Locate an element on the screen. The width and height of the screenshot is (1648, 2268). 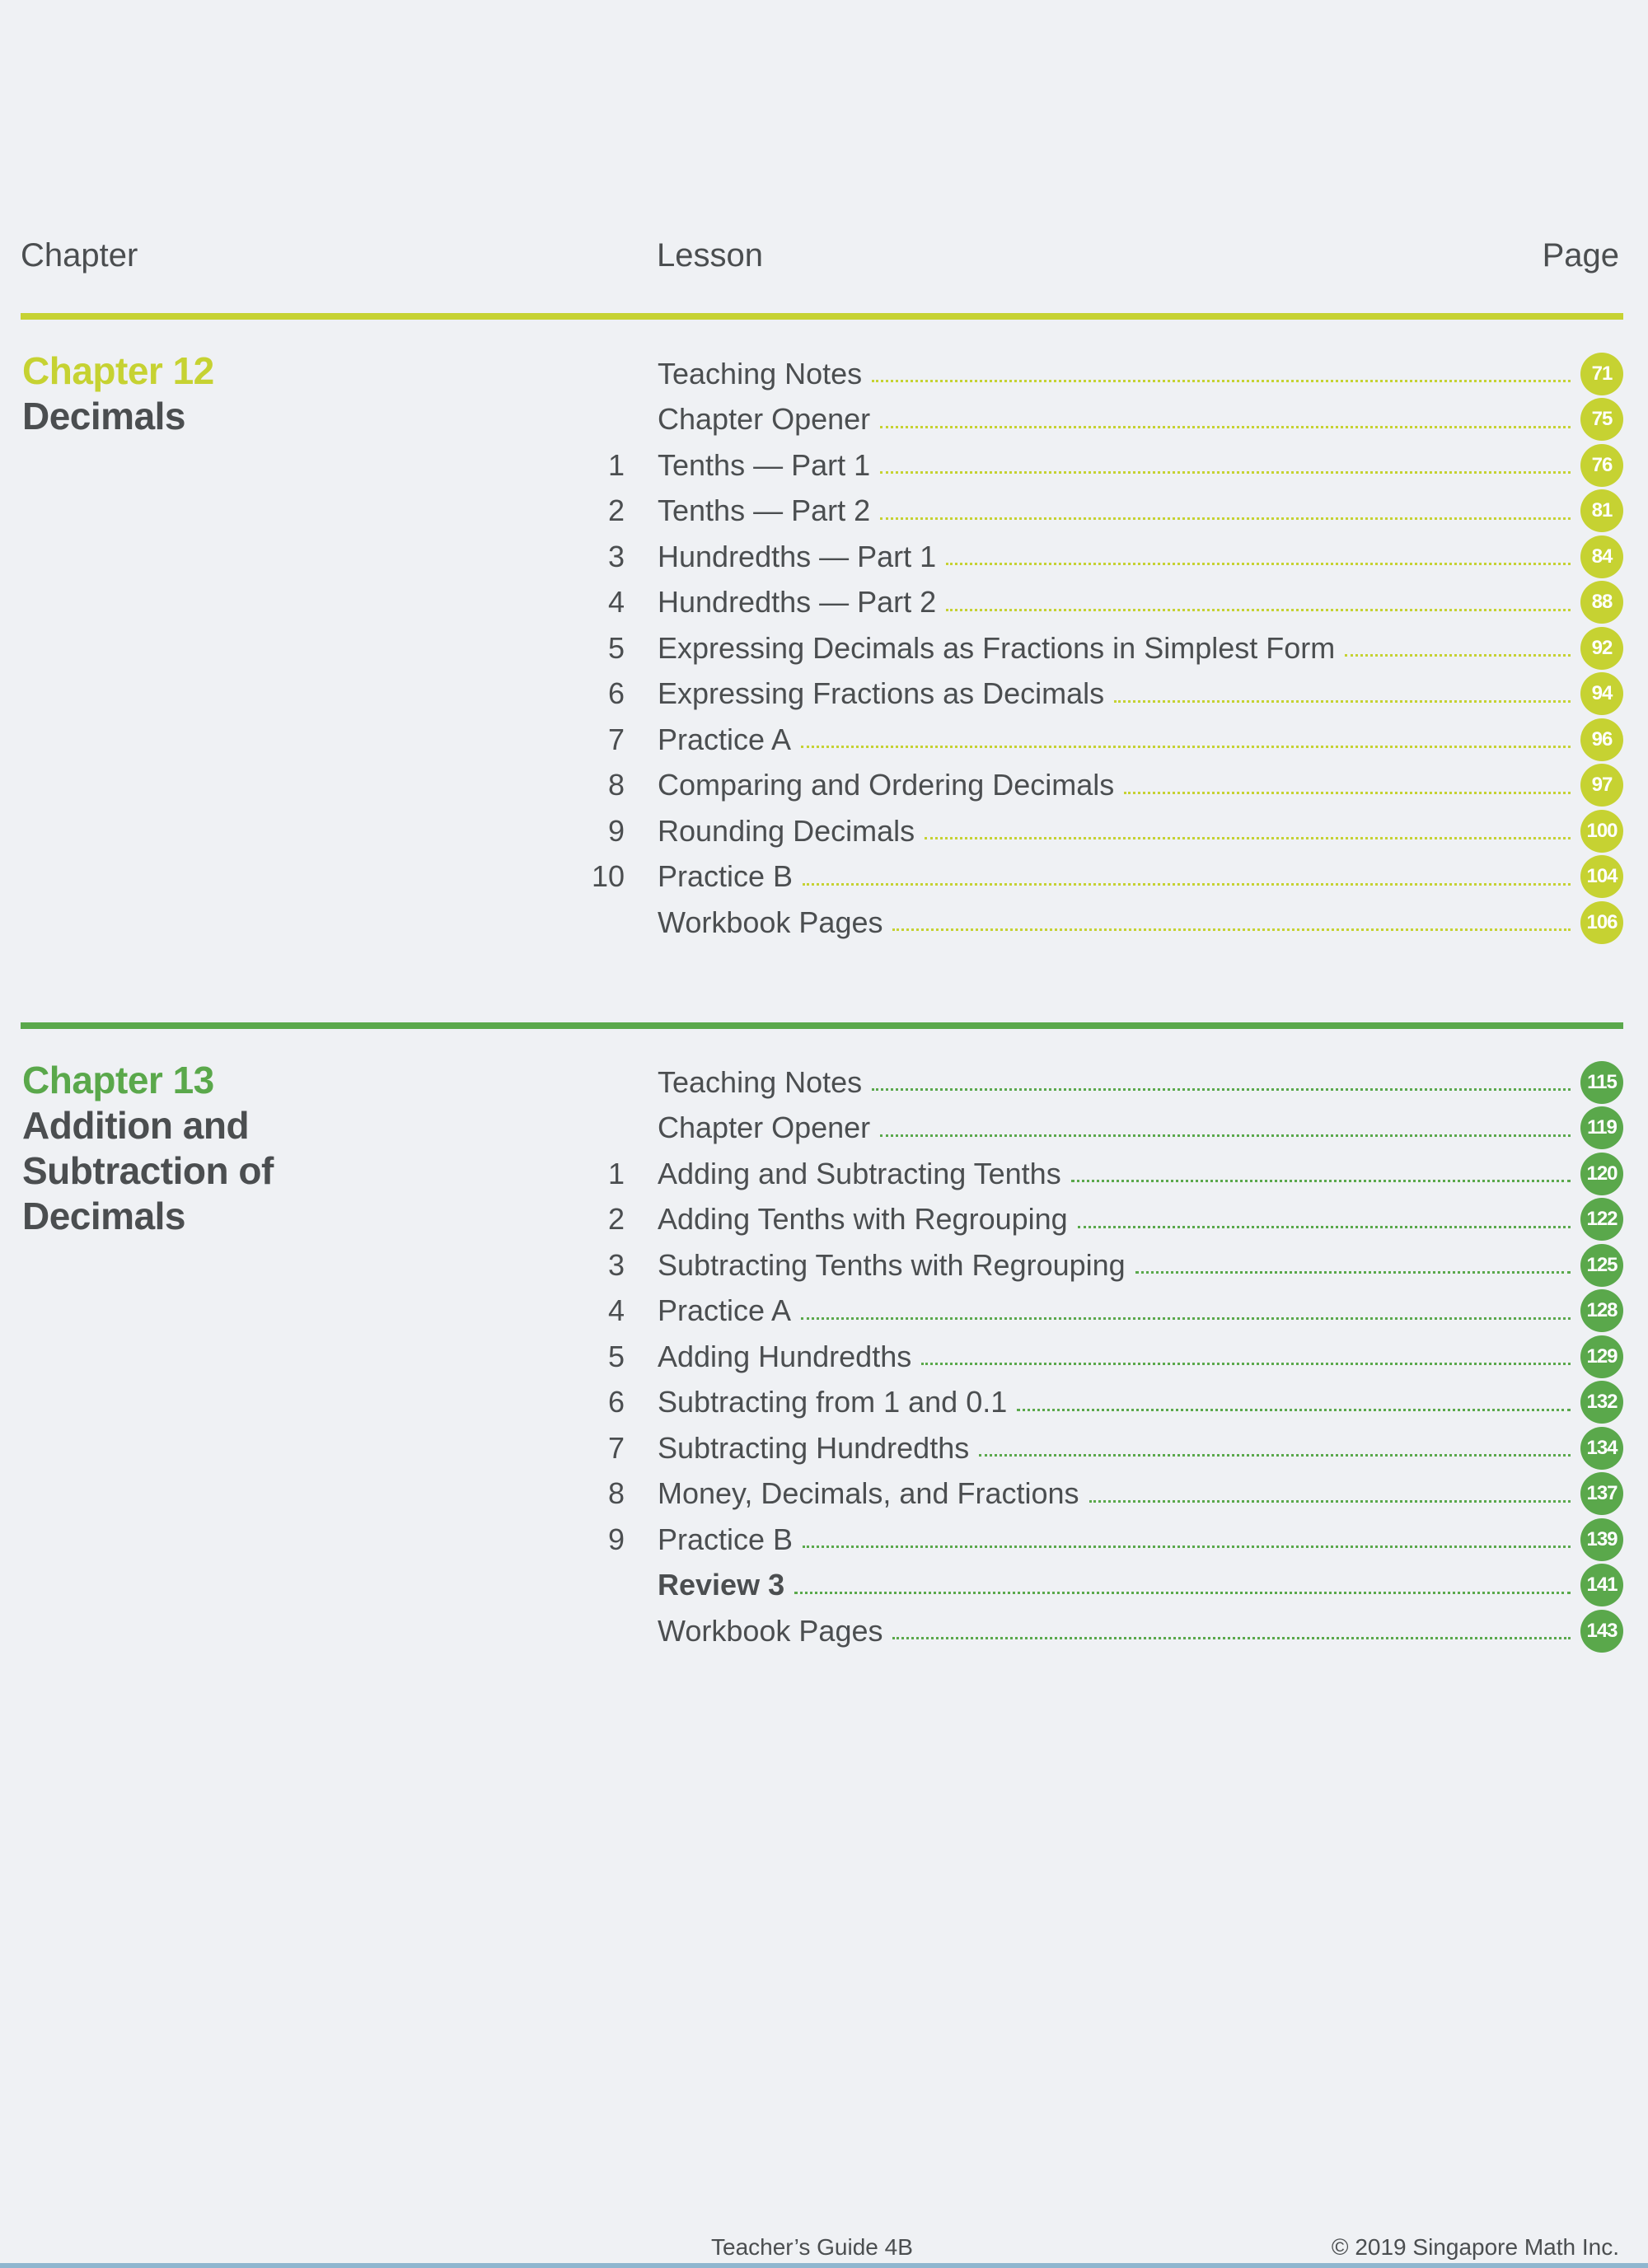
page-number-badge: 71 is located at coordinates (1601, 373).